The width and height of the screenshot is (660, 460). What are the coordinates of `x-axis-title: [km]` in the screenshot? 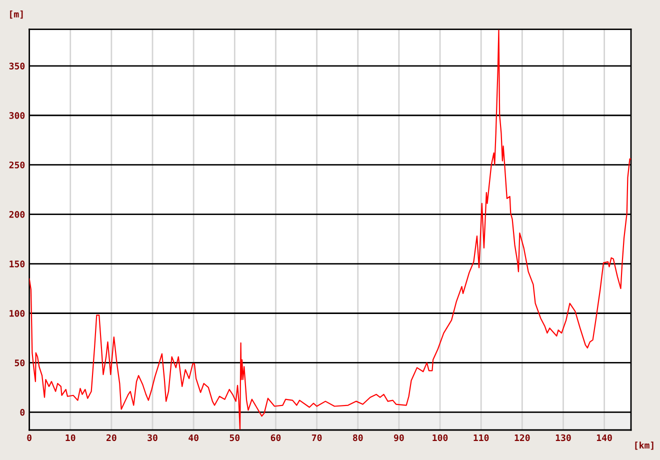 It's located at (644, 446).